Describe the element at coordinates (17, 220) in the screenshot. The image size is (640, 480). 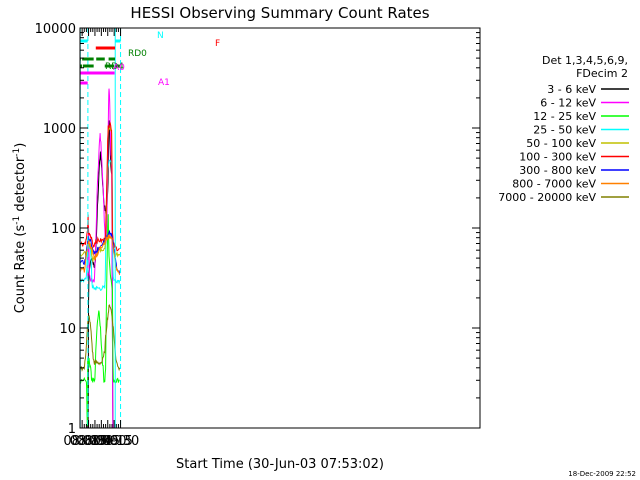
I see `y-axis-label-sup1: -1` at that location.